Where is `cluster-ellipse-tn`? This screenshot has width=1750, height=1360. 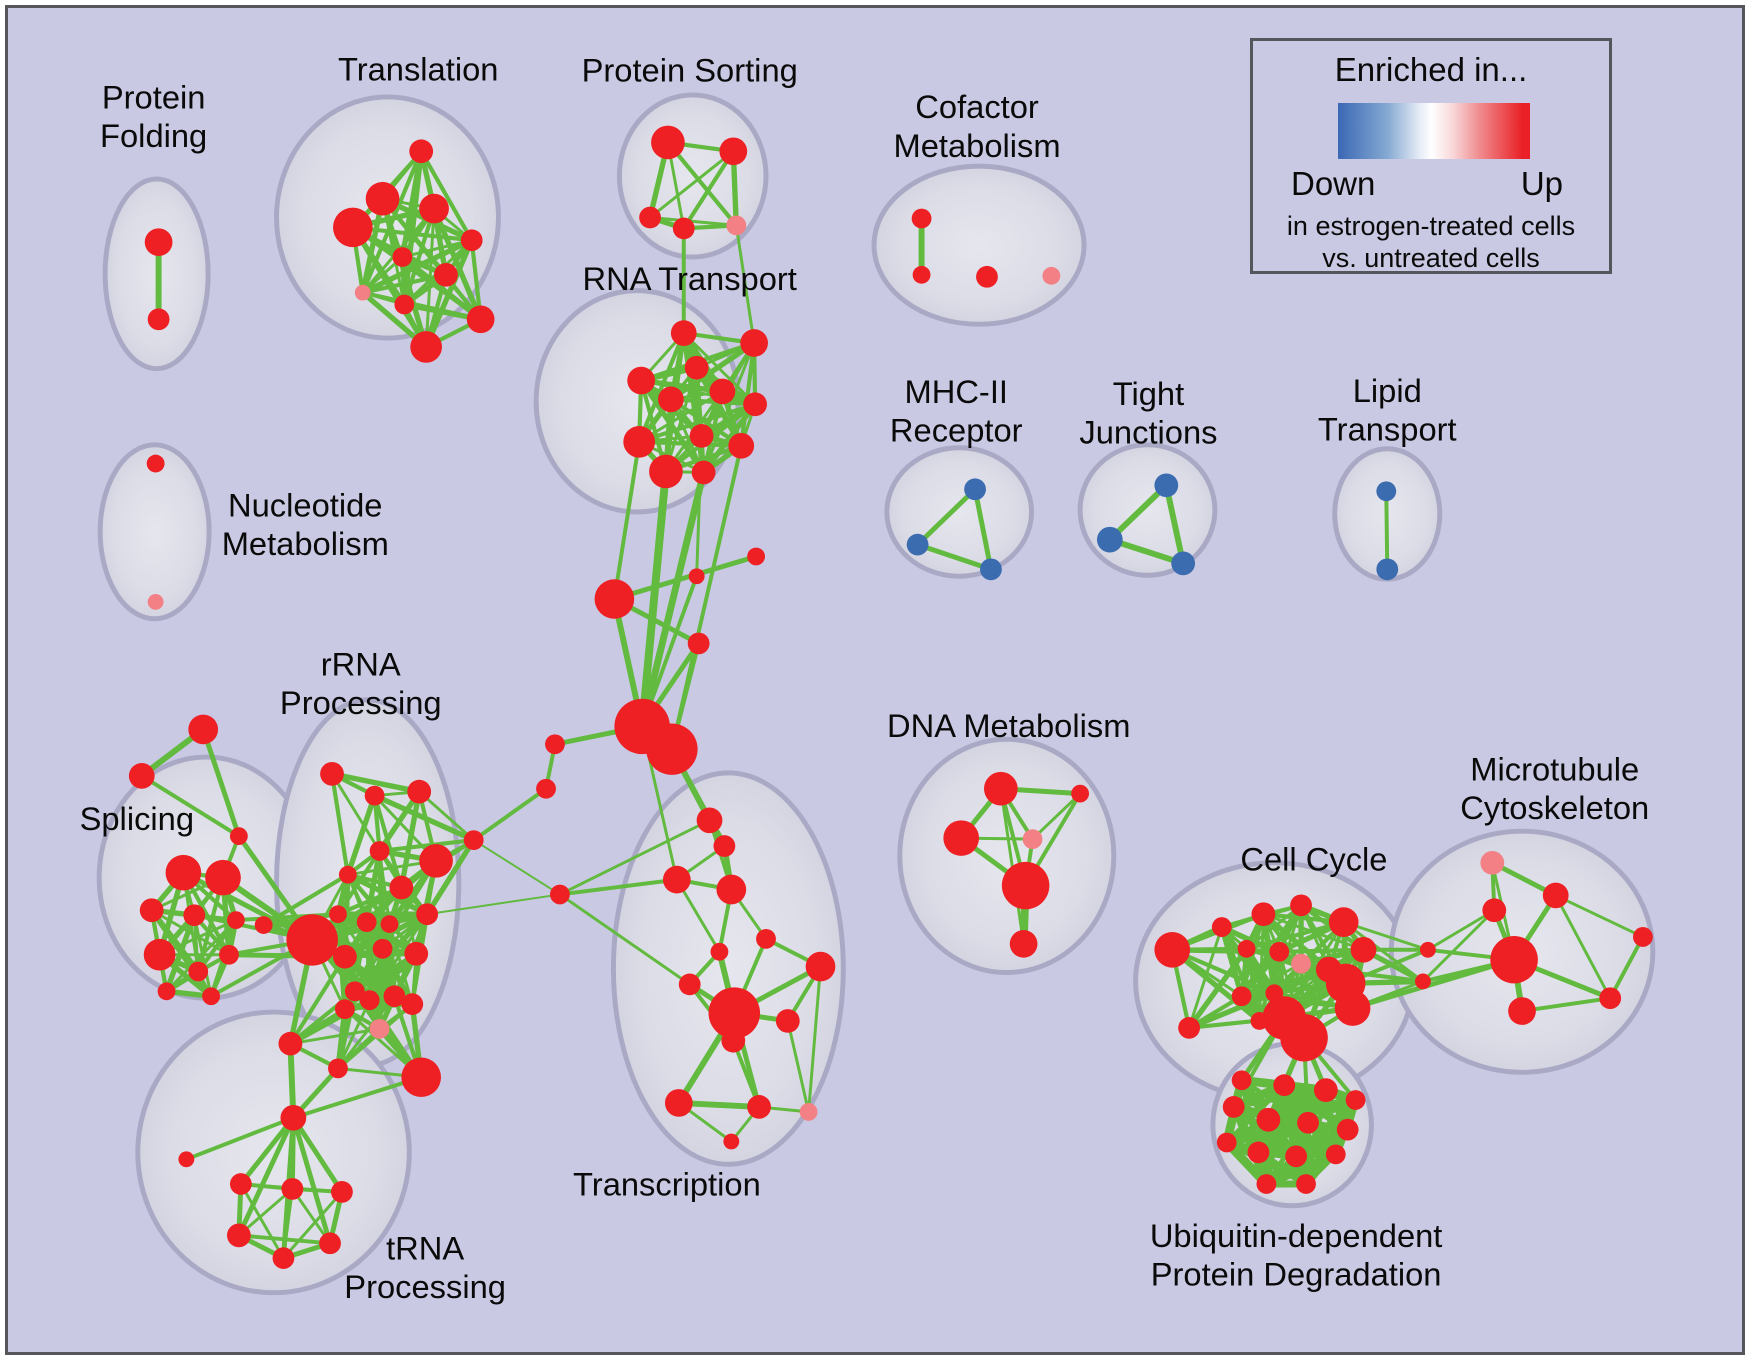 cluster-ellipse-tn is located at coordinates (273, 1152).